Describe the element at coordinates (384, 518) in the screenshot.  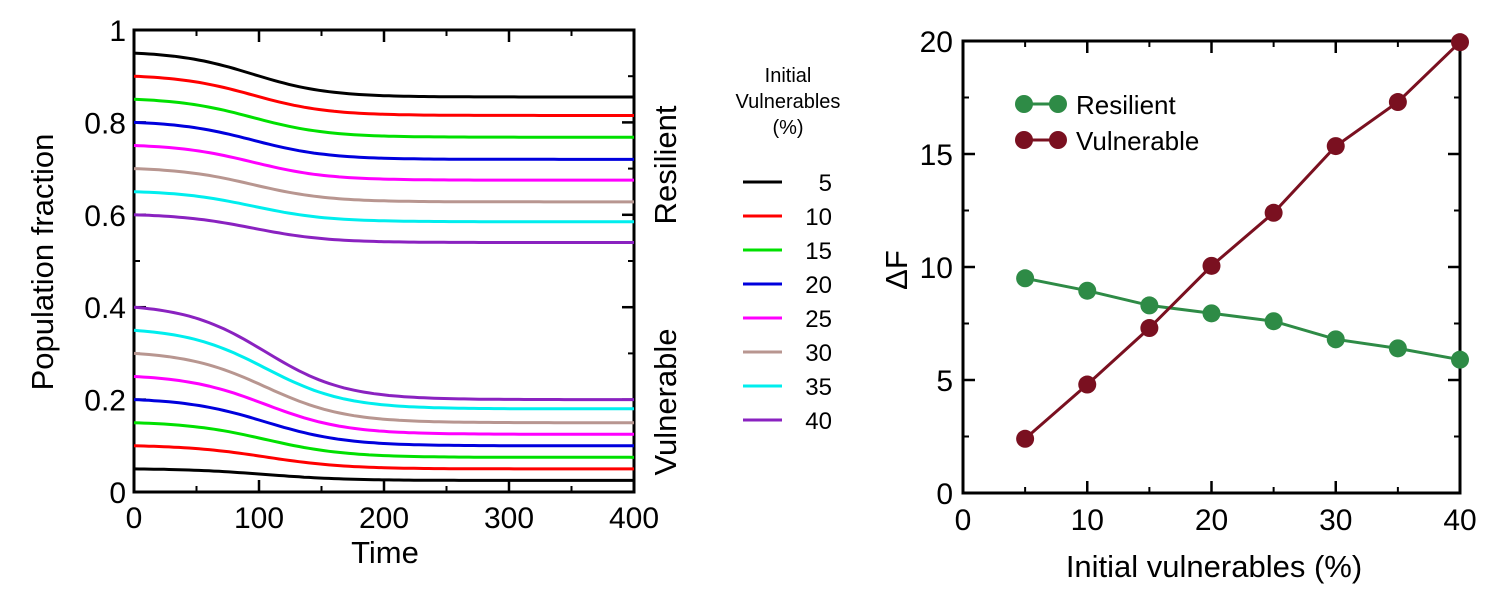
I see `left-x-tick-label: 200` at that location.